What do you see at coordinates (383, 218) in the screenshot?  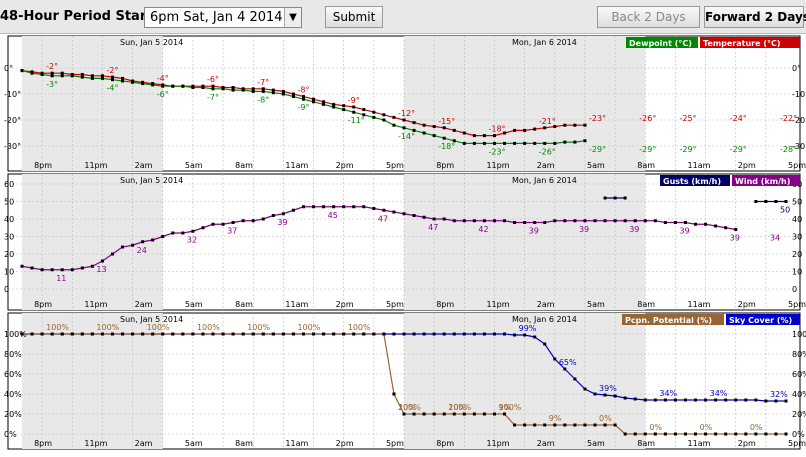 I see `data-label-1-0-7: 47` at bounding box center [383, 218].